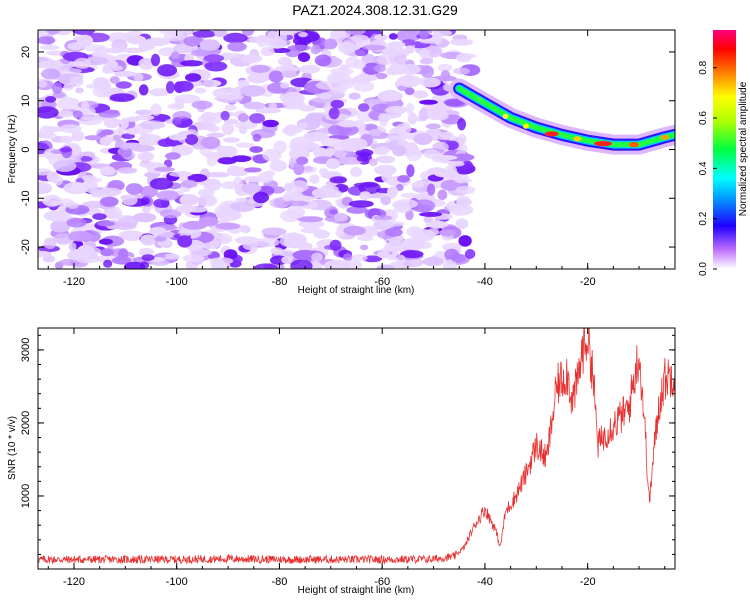  What do you see at coordinates (724, 149) in the screenshot?
I see `colorbar-gradient` at bounding box center [724, 149].